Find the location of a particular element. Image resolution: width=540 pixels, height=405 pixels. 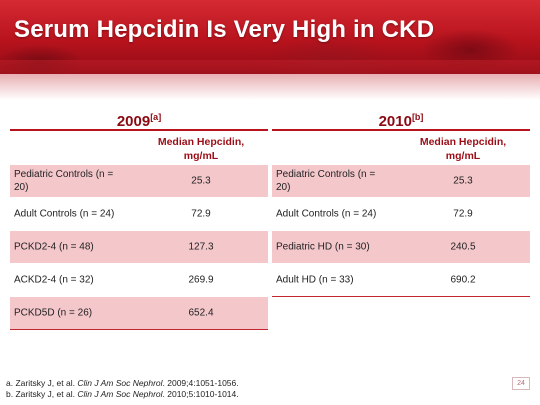

reference-a-citation: . 2009;4:1051-1056. is located at coordinates (200, 383).